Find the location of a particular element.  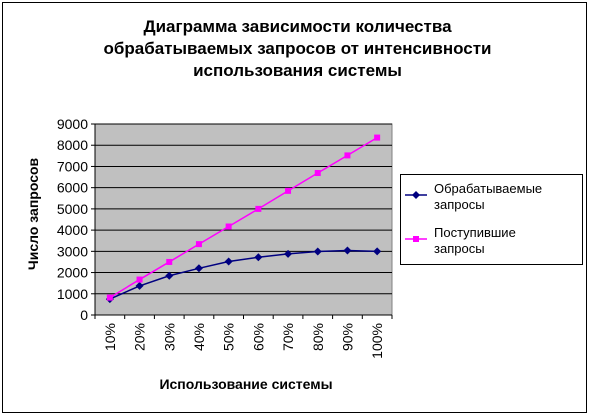

x-tick-label: 30% is located at coordinates (169, 337).